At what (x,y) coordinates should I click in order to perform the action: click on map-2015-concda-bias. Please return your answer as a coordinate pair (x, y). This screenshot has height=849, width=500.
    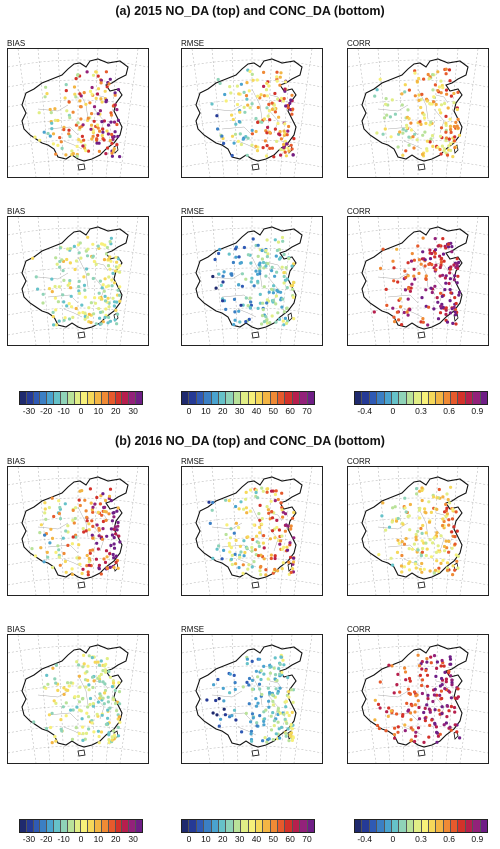
    Looking at the image, I should click on (78, 281).